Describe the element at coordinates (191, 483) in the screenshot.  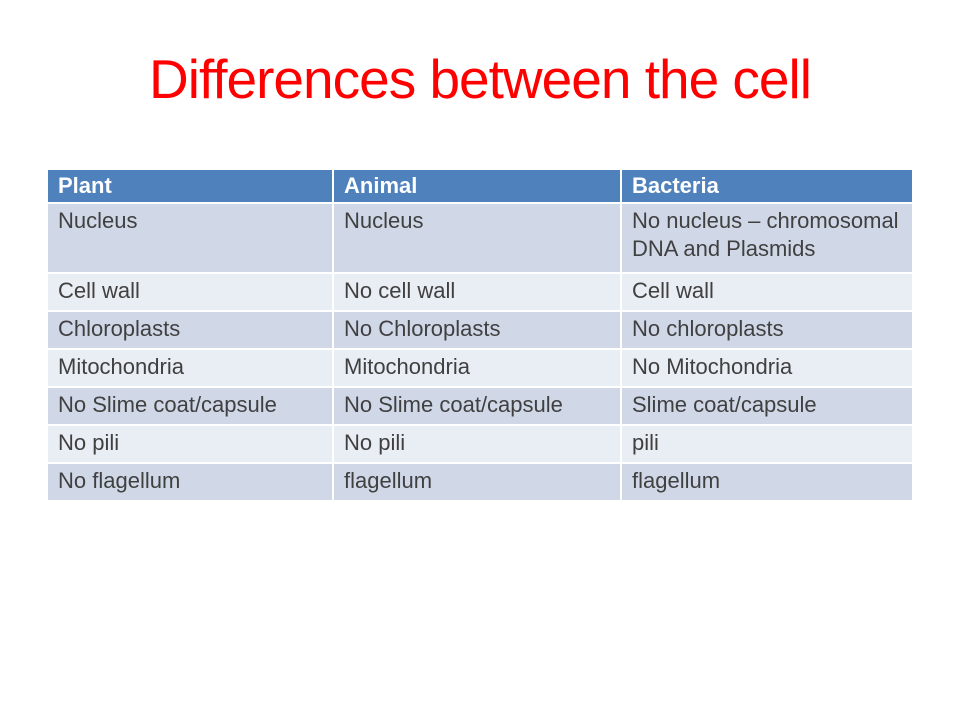
I see `table-cell: No flagellum` at that location.